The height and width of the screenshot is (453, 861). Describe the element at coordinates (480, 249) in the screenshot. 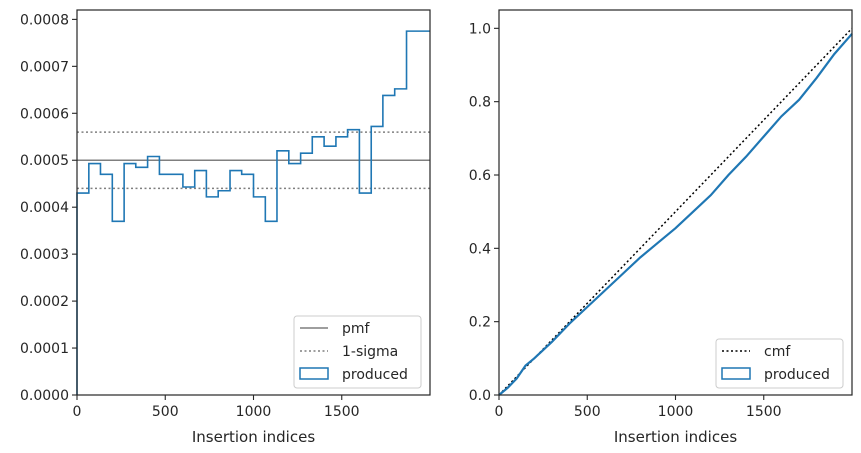

I see `right-y-tick-label: 0.4` at that location.